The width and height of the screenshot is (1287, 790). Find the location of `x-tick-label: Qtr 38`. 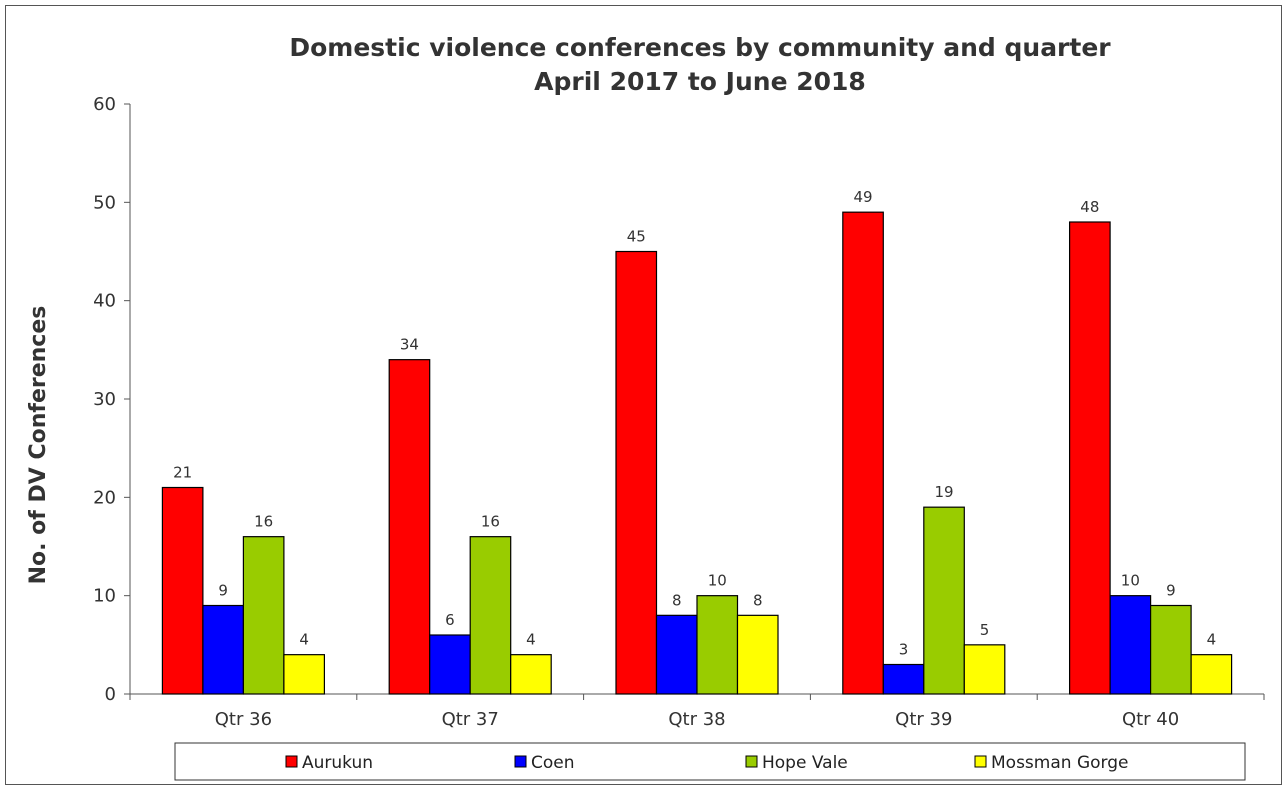

x-tick-label: Qtr 38 is located at coordinates (696, 719).